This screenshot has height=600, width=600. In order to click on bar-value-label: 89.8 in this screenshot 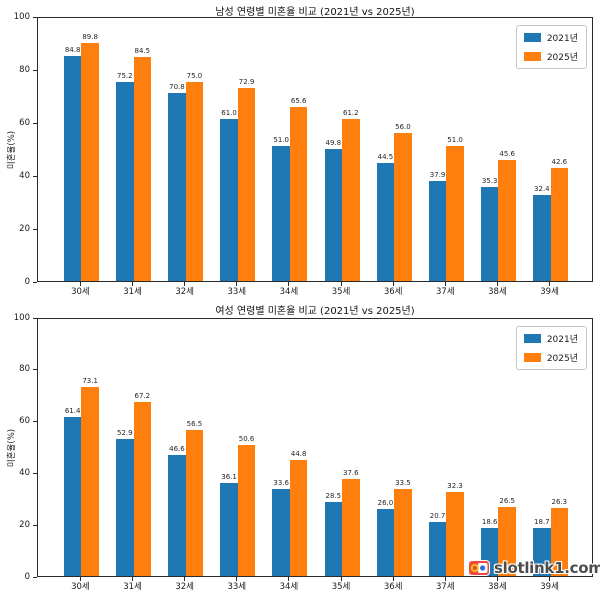, I will do `click(90, 37)`.